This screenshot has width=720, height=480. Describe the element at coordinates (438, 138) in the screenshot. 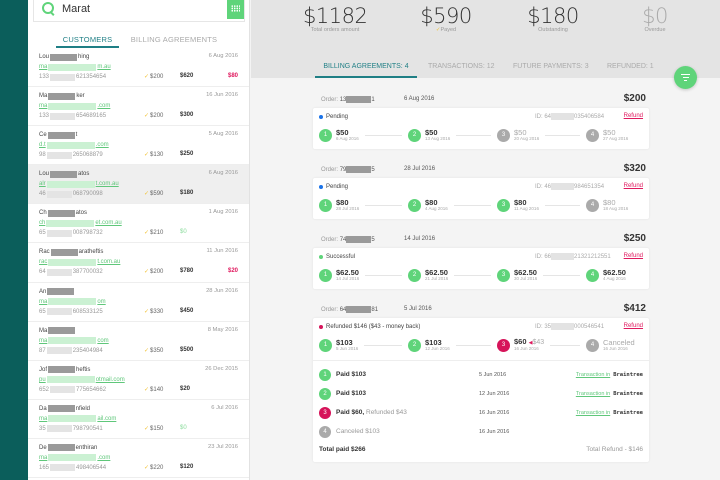

I see `step-date: 13 Aug 2016` at that location.